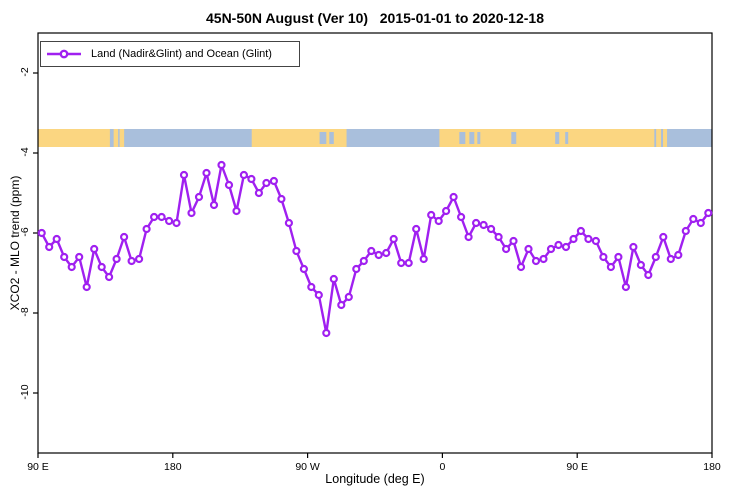  I want to click on x-axis-label: Longitude (deg E), so click(375, 479).